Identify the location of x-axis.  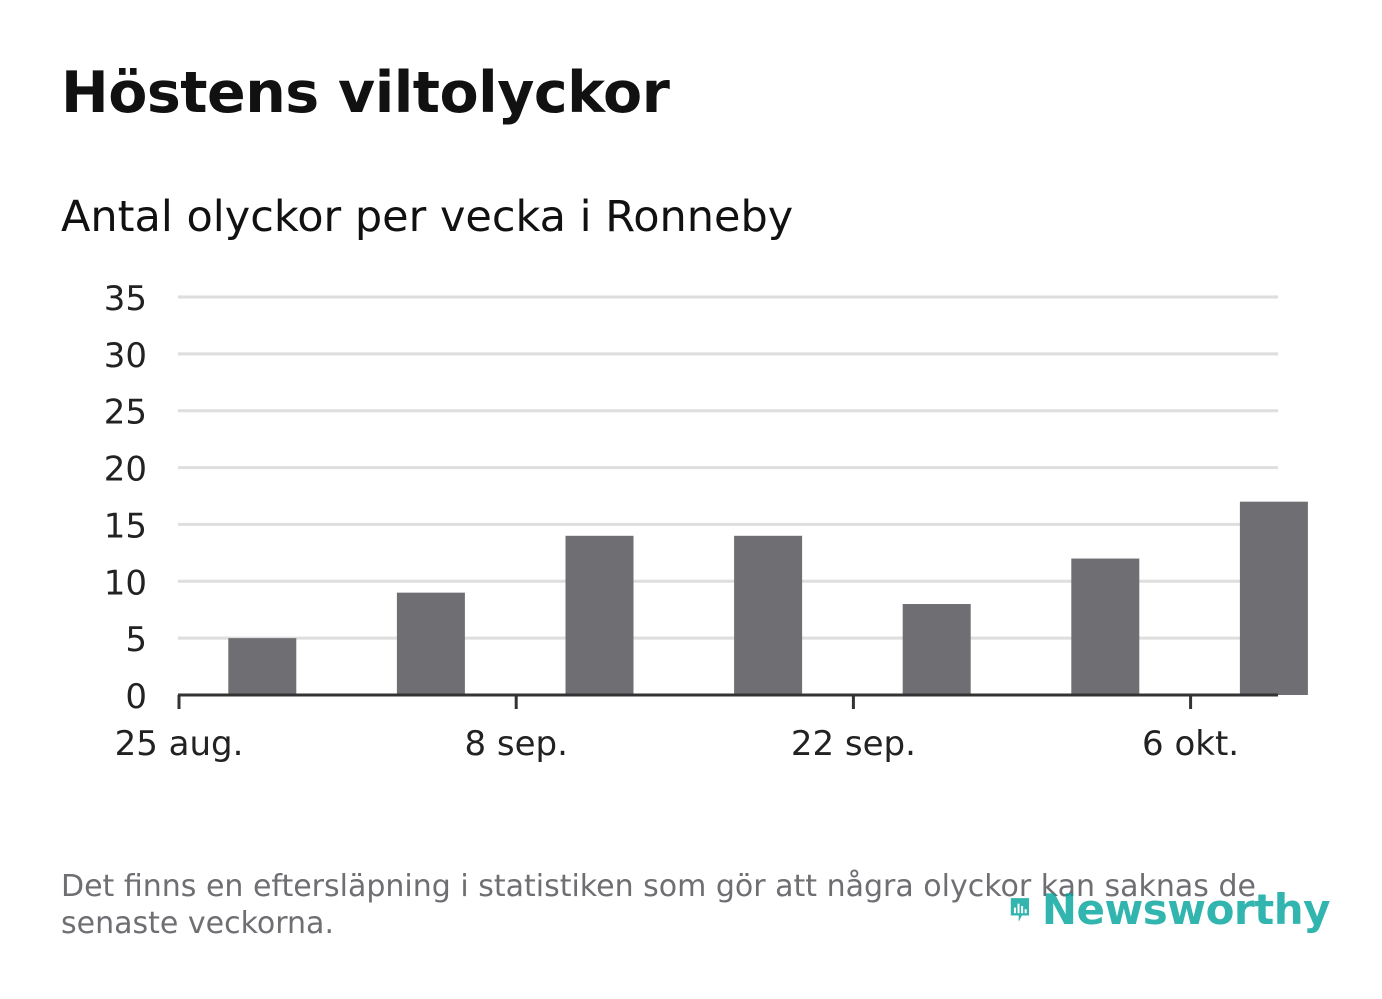
(727, 701).